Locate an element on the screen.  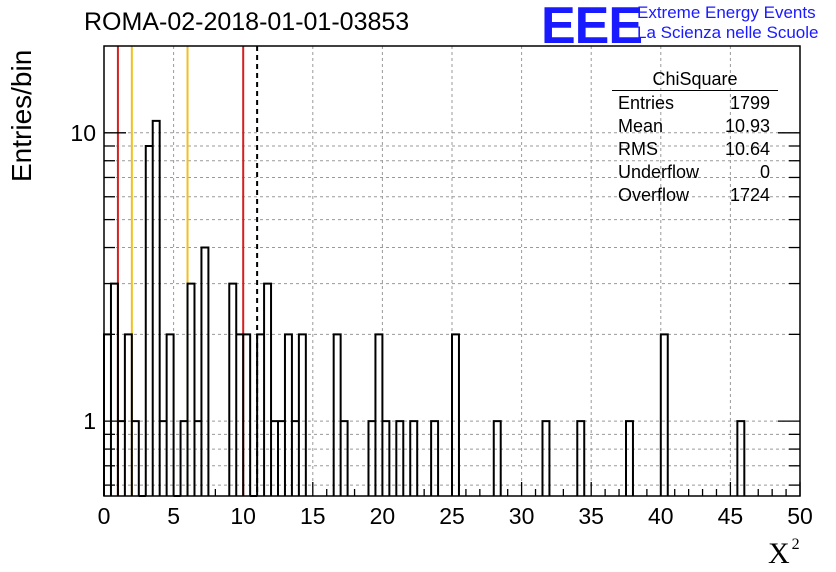
stats-label: Underflow is located at coordinates (659, 172).